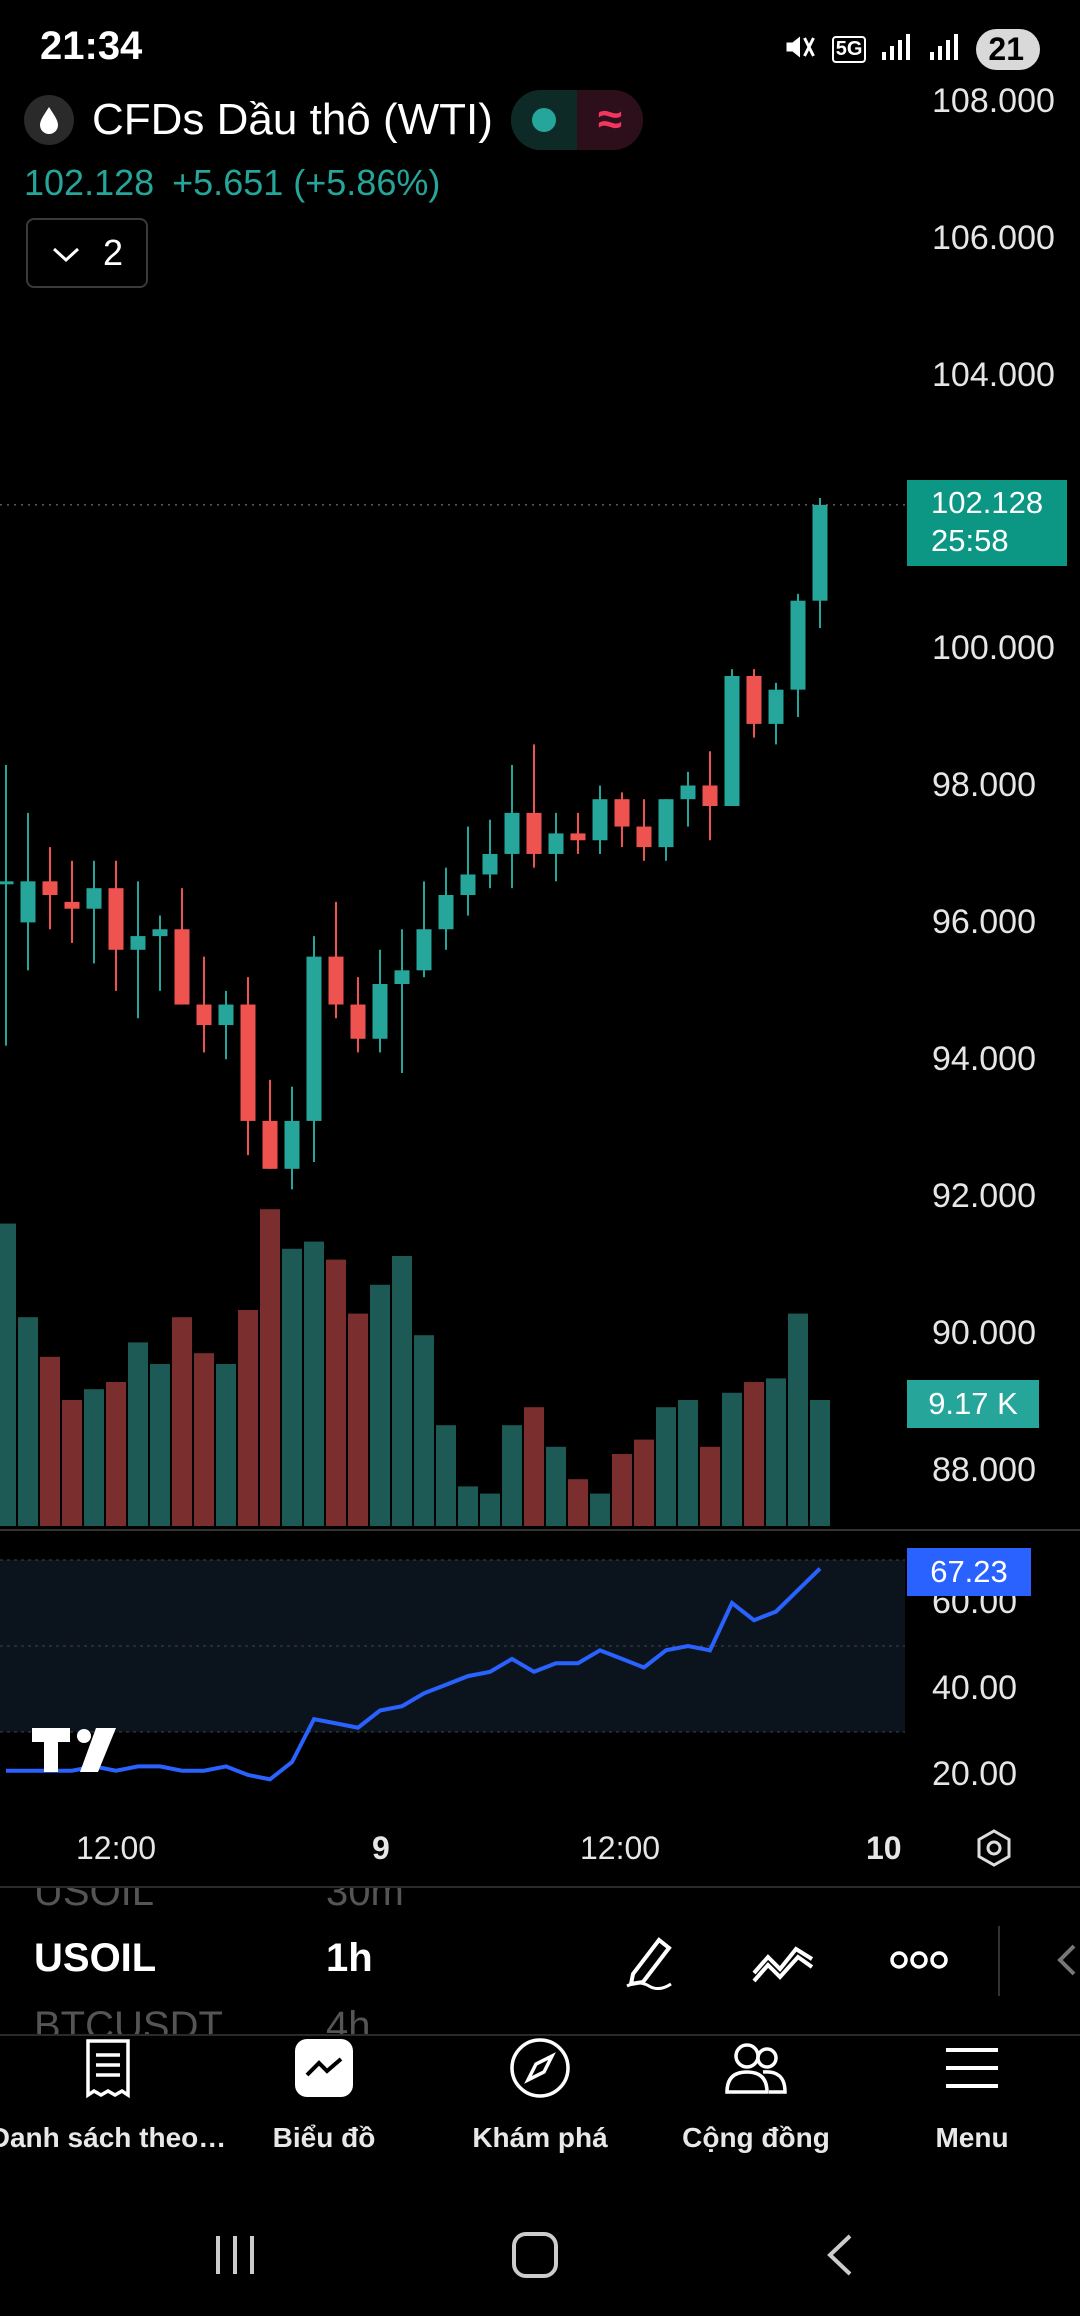  Describe the element at coordinates (1008, 49) in the screenshot. I see `battery-badge: 21` at that location.